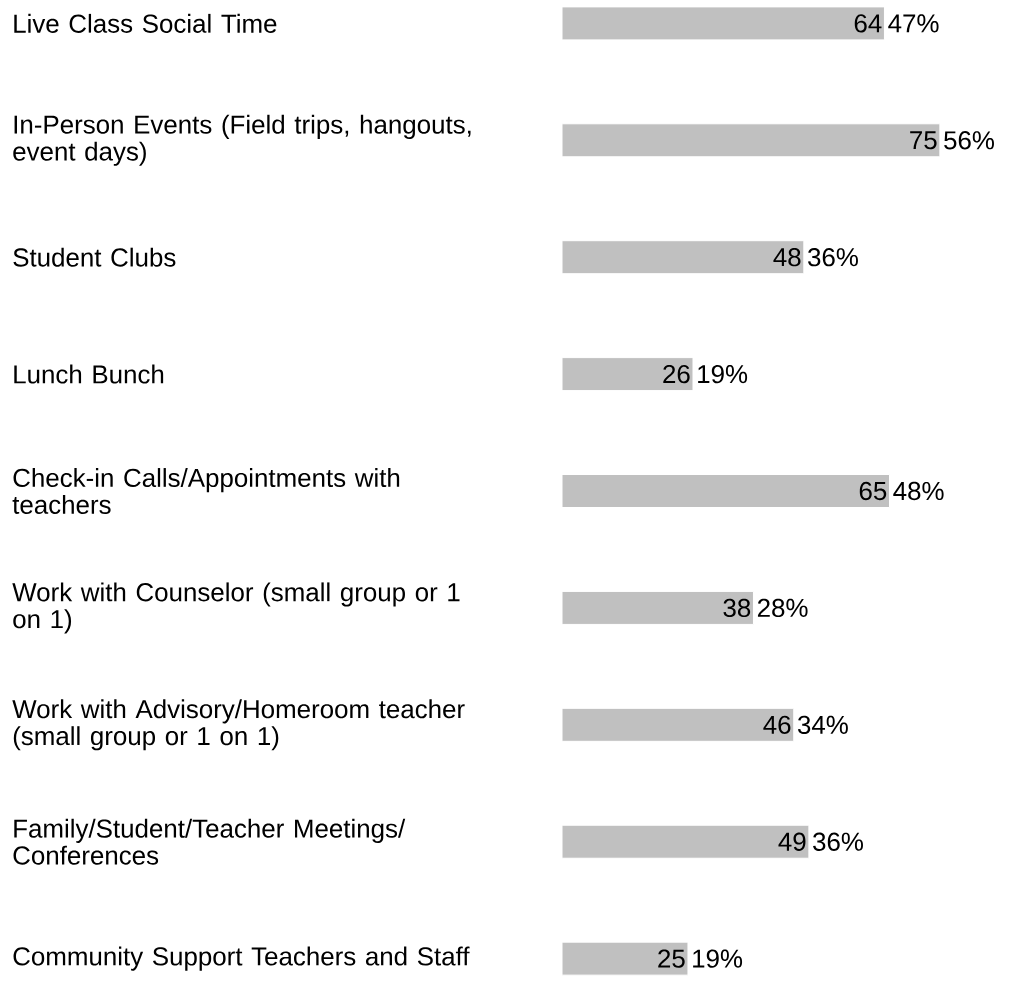 The width and height of the screenshot is (1023, 982). What do you see at coordinates (787, 257) in the screenshot?
I see `data-label: 48` at bounding box center [787, 257].